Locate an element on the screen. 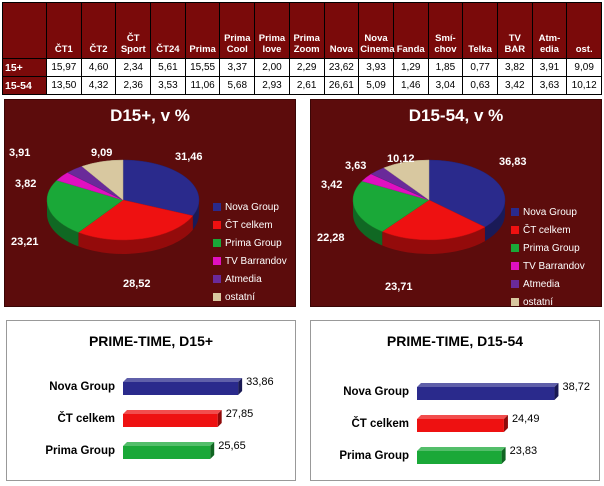  slice-value-label: 28,52 is located at coordinates (137, 284).